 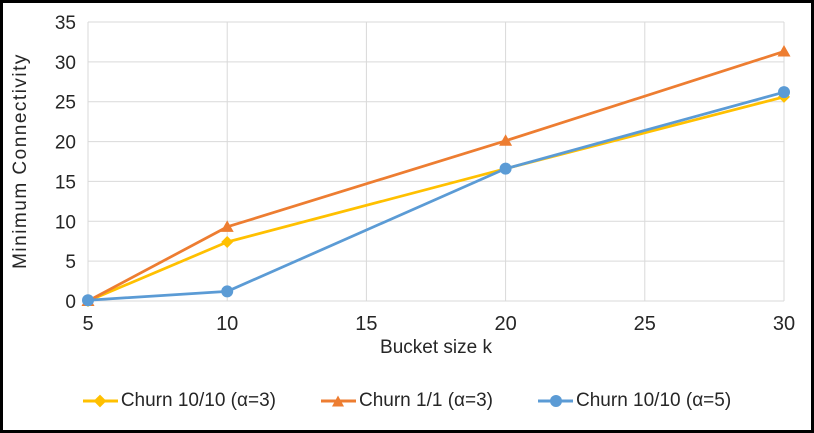 What do you see at coordinates (227, 324) in the screenshot?
I see `x-tick-label: 10` at bounding box center [227, 324].